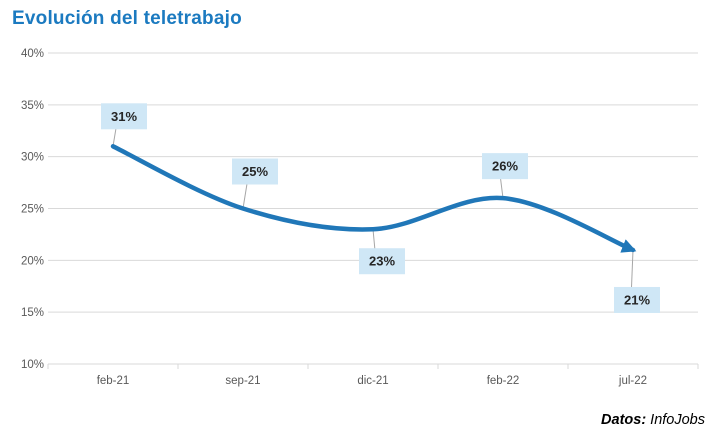  What do you see at coordinates (32, 106) in the screenshot?
I see `y-axis-label: 35%` at bounding box center [32, 106].